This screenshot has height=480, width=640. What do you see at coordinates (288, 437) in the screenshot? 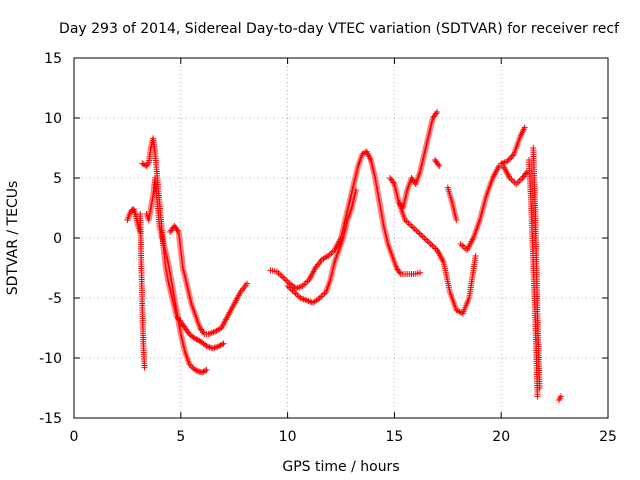
I see `x-tick-label: 10` at bounding box center [288, 437].